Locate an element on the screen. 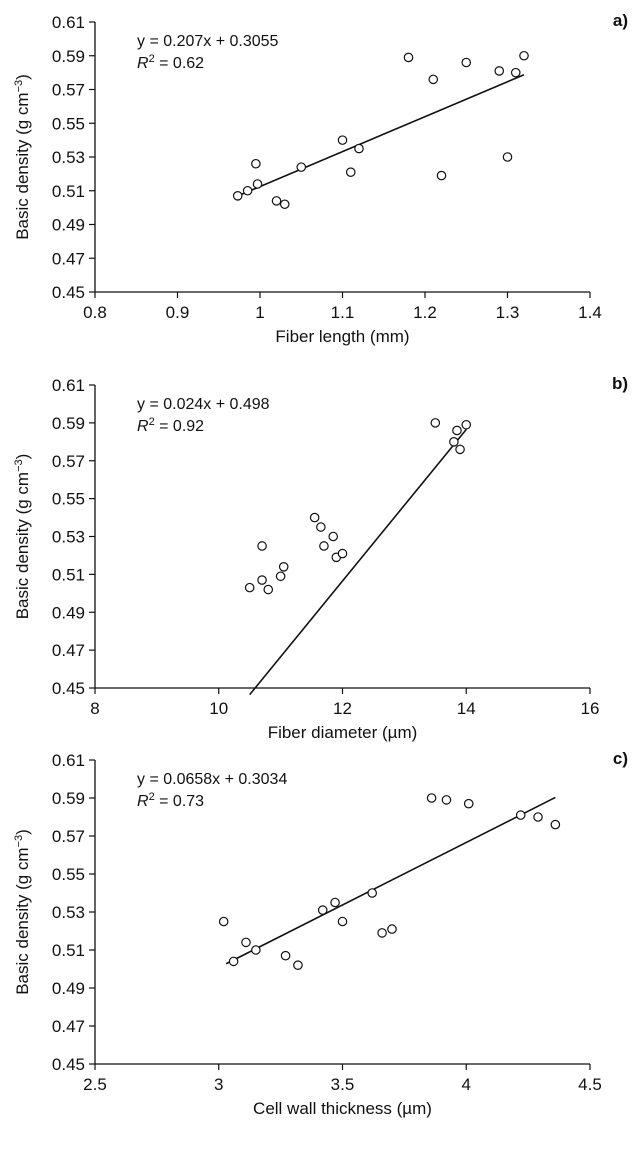 Image resolution: width=638 pixels, height=1160 pixels. r-squared-value: = 0.62 is located at coordinates (179, 63).